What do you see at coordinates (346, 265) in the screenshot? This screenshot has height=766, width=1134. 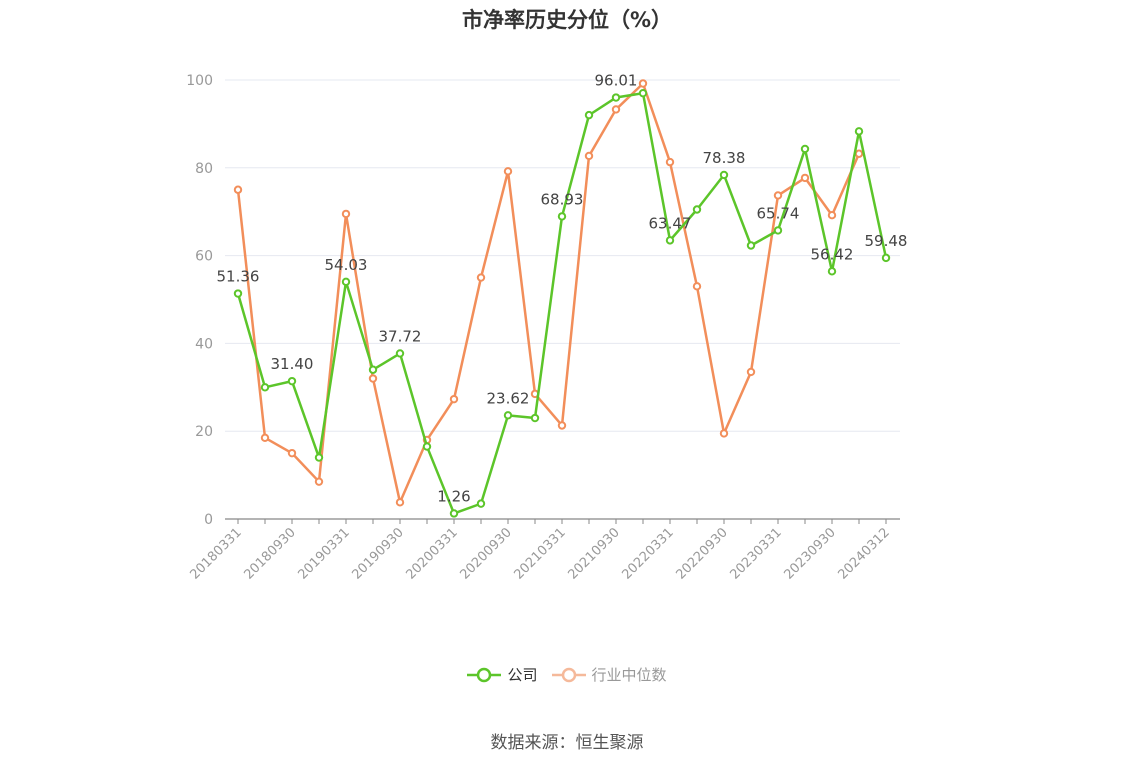 I see `data-label: 54.03` at bounding box center [346, 265].